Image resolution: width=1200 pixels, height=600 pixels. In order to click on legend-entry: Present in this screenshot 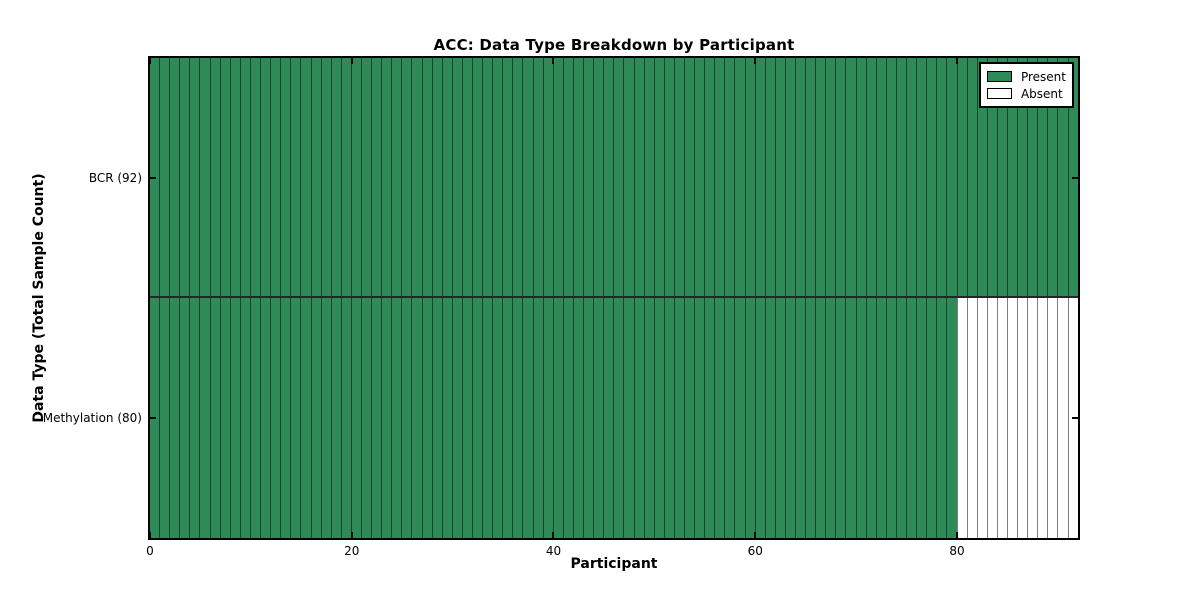, I will do `click(1026, 76)`.